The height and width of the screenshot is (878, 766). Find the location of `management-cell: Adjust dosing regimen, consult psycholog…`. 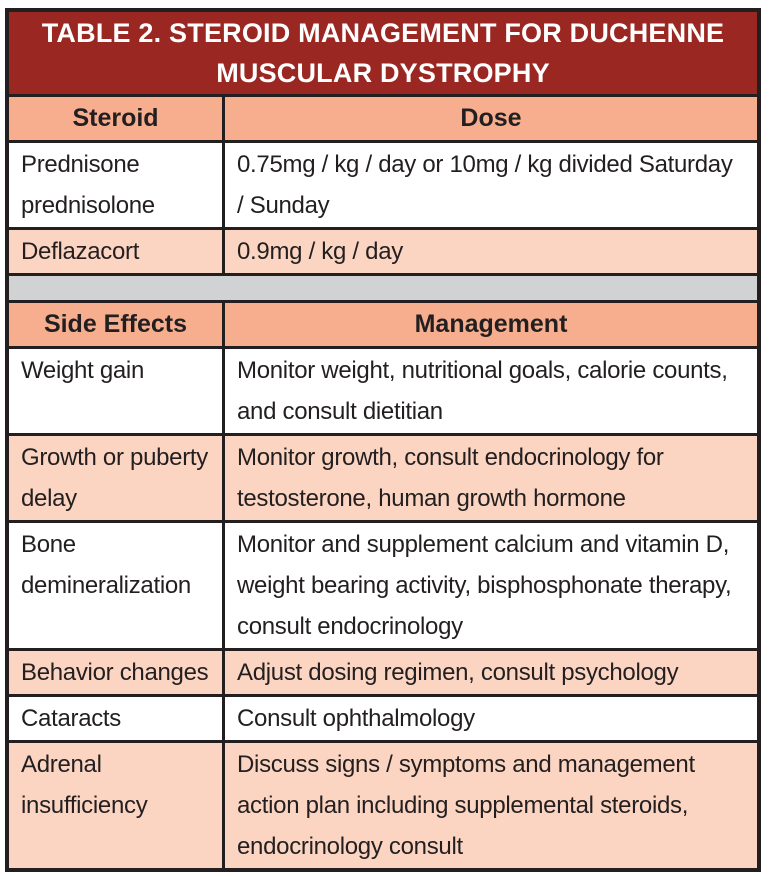

management-cell: Adjust dosing regimen, consult psycholog… is located at coordinates (458, 672).